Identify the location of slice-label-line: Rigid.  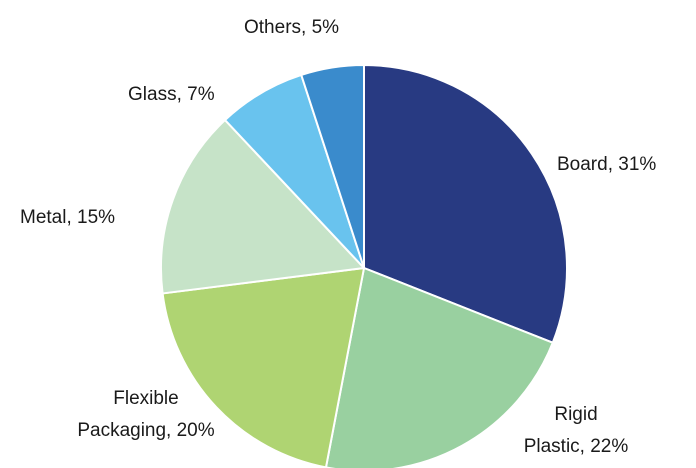
(575, 414).